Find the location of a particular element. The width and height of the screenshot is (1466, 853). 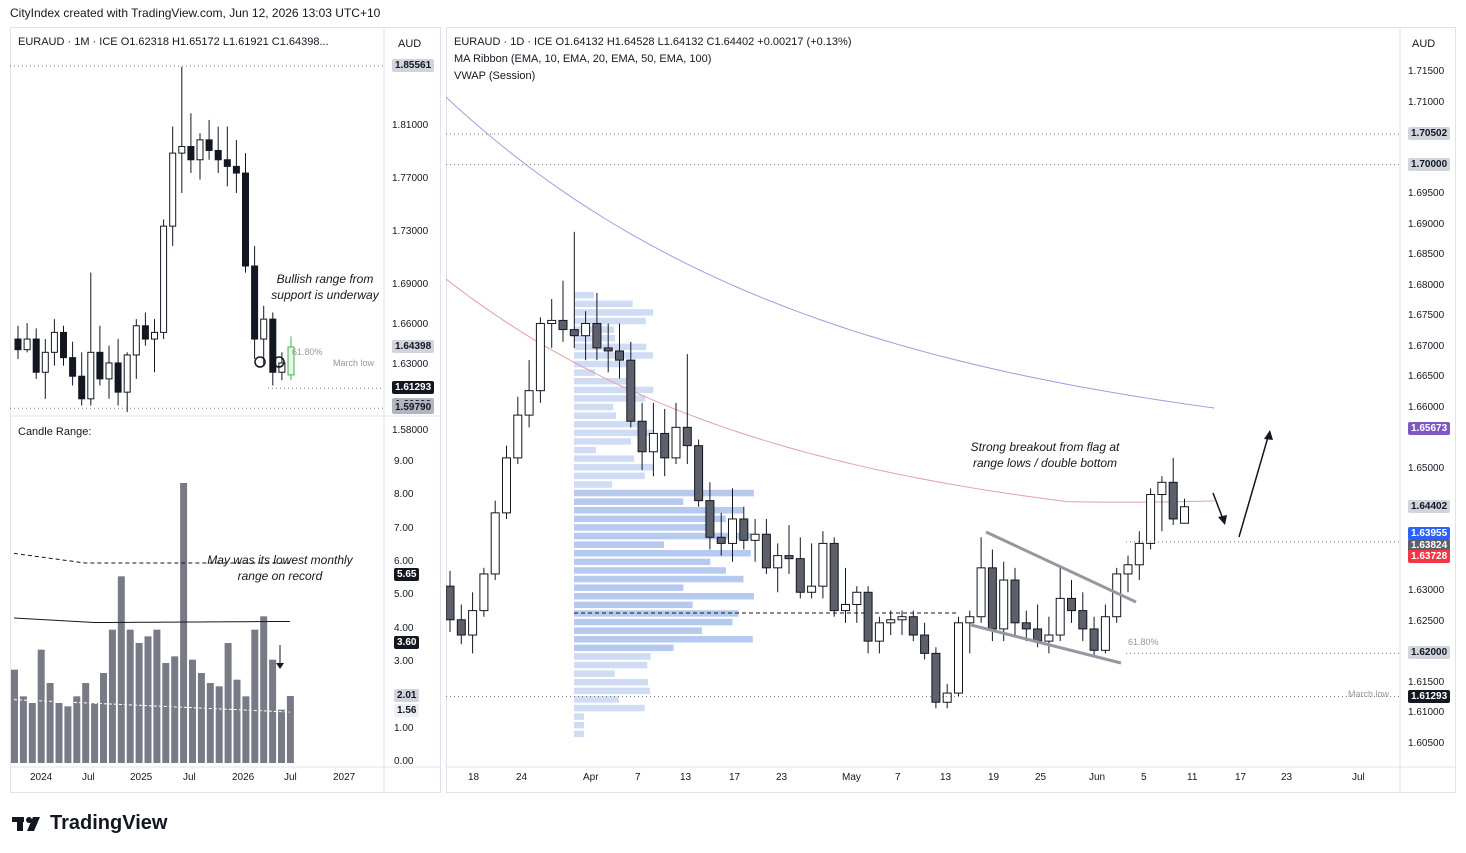

right-time-tick: 17 is located at coordinates (1241, 777).